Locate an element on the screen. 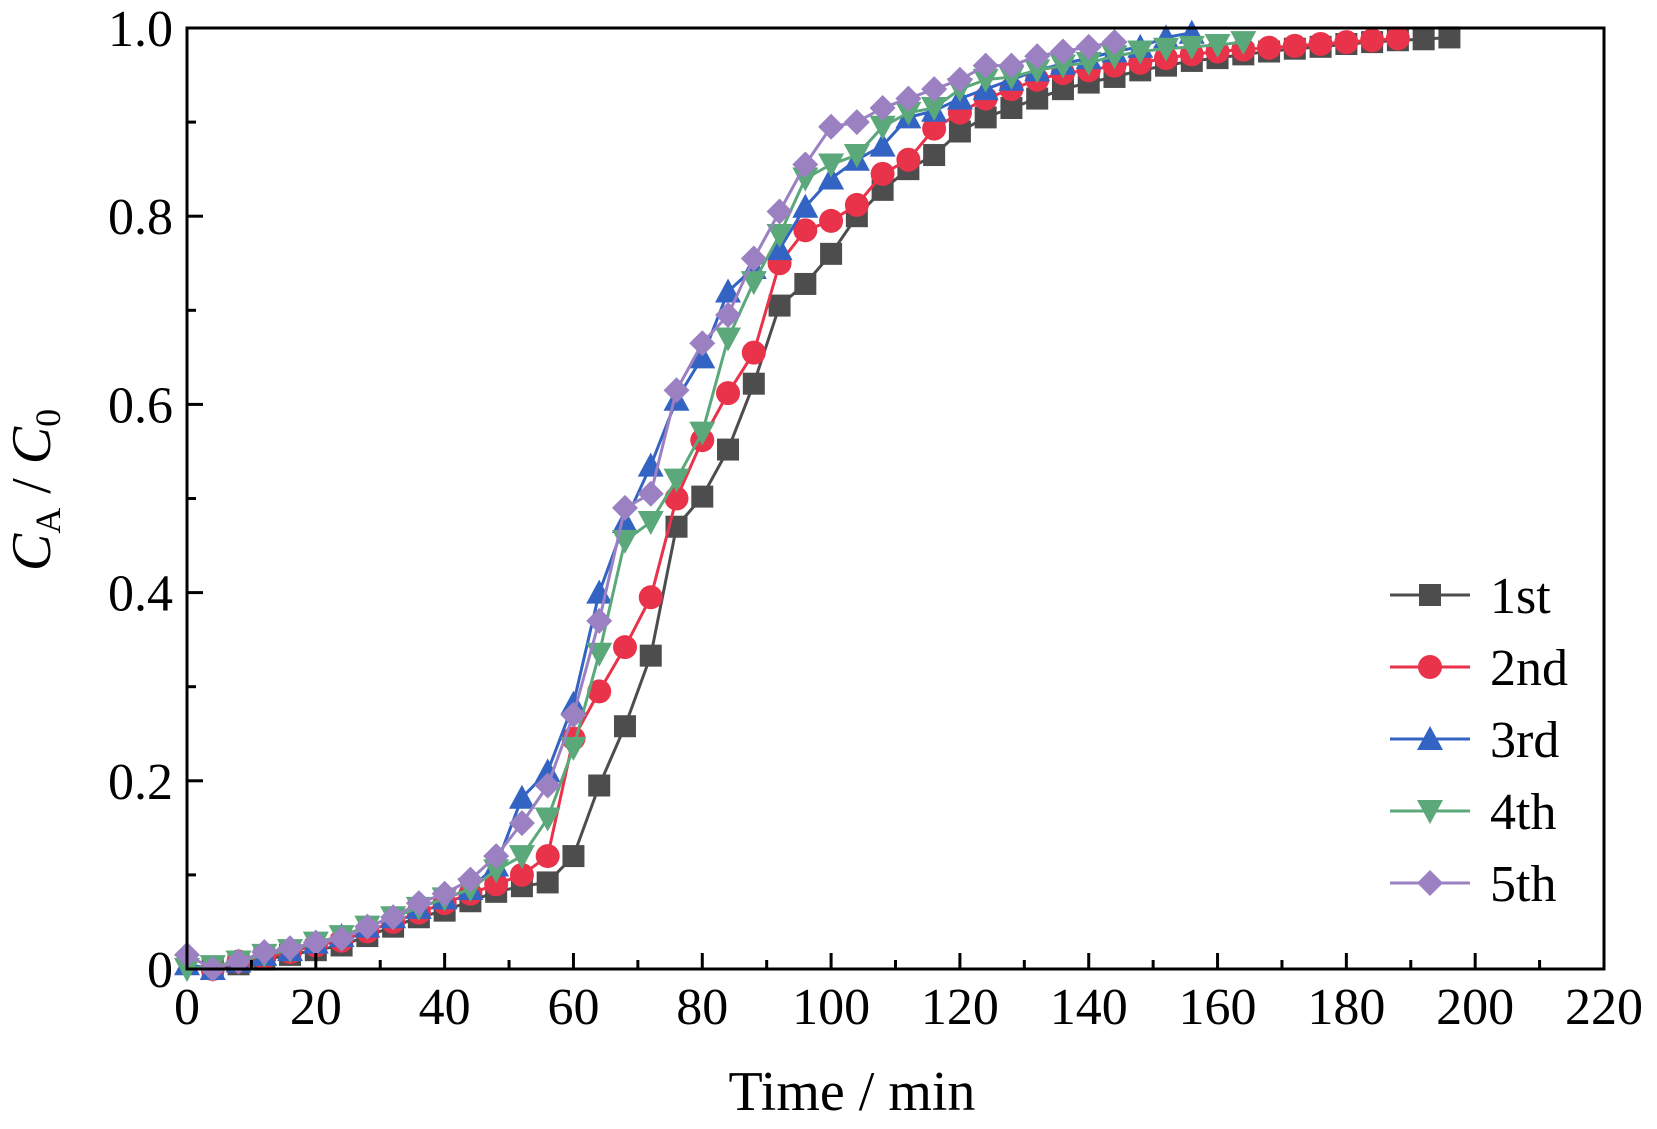  legend-item-2nd: 2nd is located at coordinates (1479, 668).